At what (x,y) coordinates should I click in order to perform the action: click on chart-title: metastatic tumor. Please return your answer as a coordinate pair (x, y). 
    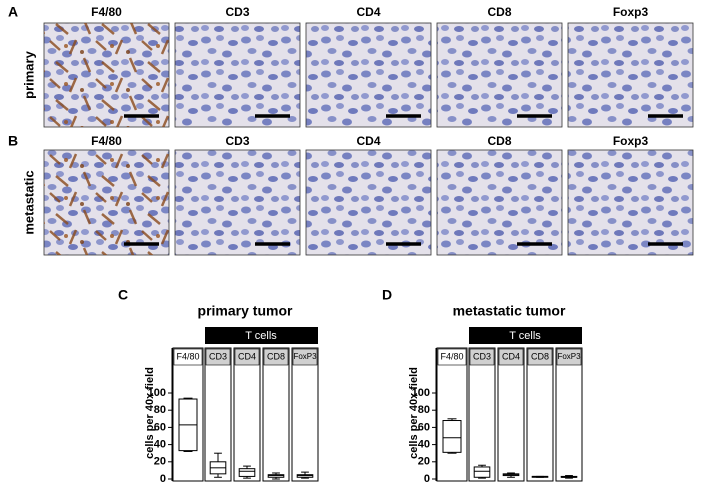
    Looking at the image, I should click on (509, 311).